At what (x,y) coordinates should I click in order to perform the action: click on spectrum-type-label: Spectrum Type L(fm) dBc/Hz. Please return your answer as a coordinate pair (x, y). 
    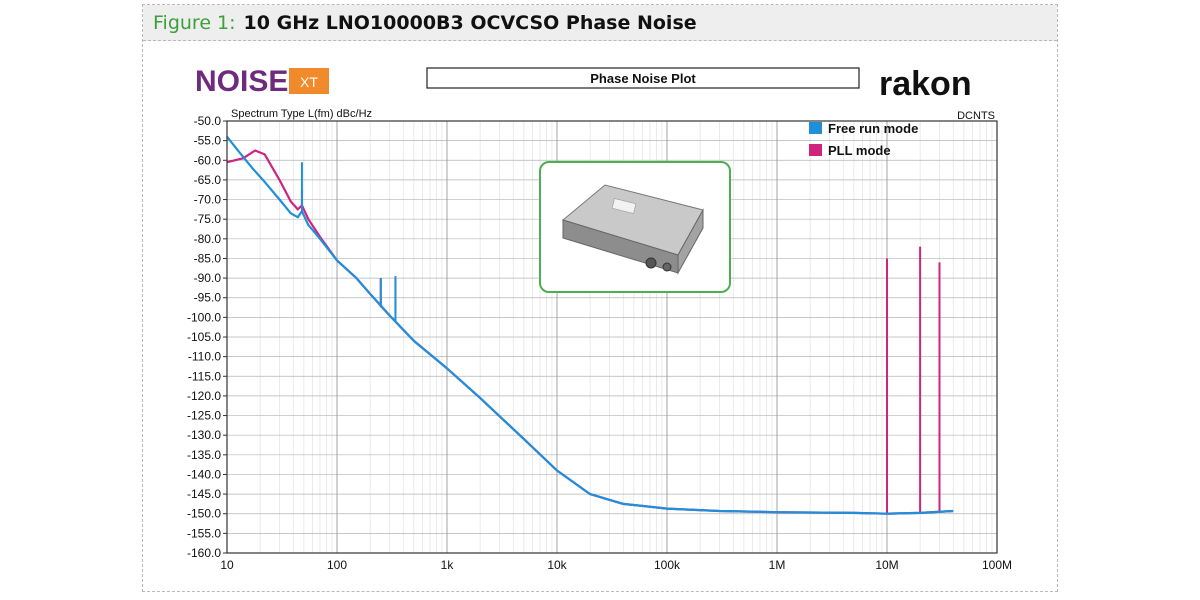
    Looking at the image, I should click on (301, 114).